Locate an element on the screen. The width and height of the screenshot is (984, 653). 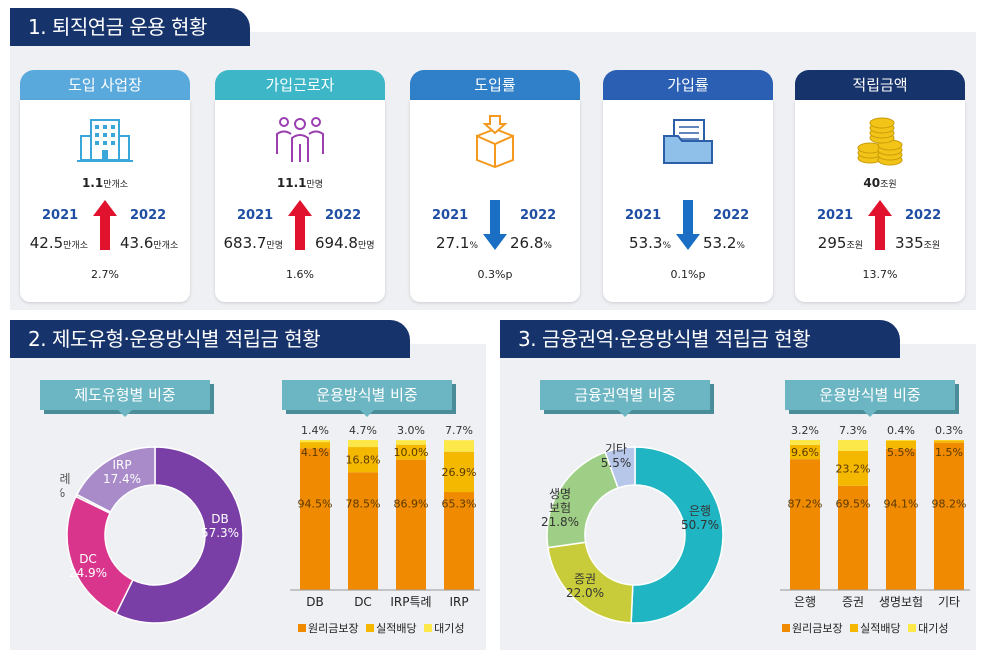
stat-card-title: 적립금액 is located at coordinates (880, 85).